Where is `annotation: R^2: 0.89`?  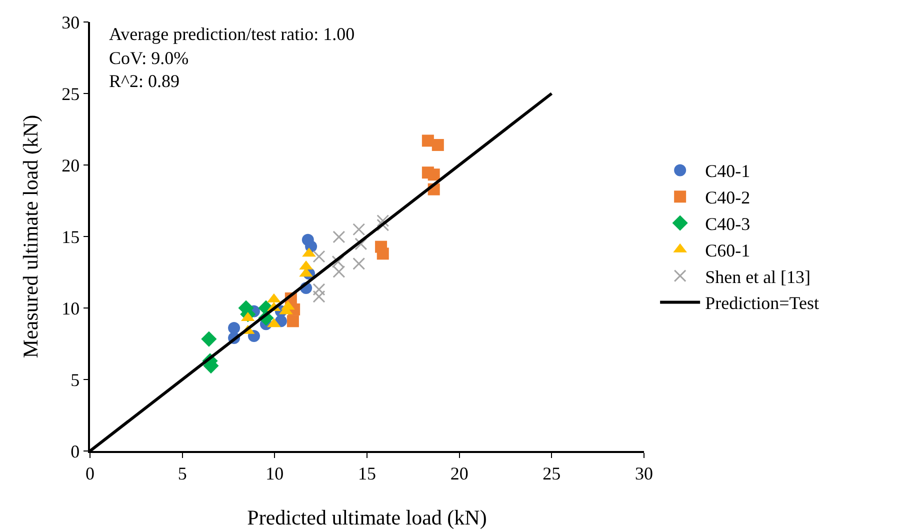 annotation: R^2: 0.89 is located at coordinates (144, 81).